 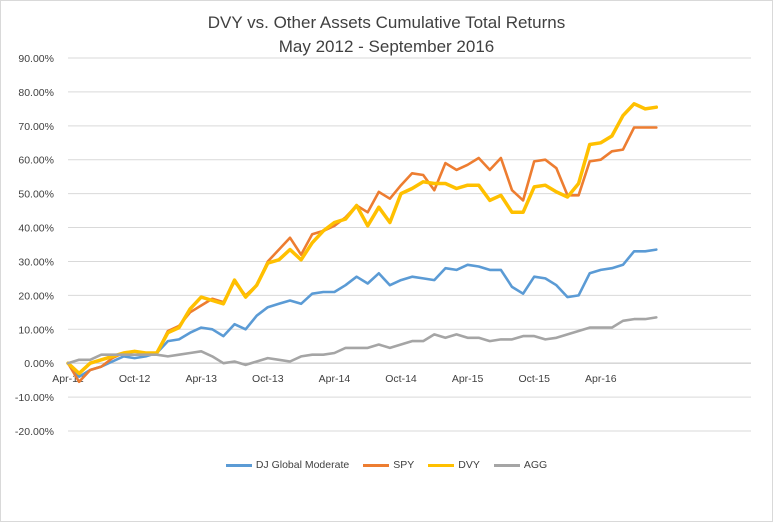 What do you see at coordinates (36, 195) in the screenshot?
I see `y-tick-label: 50.00%` at bounding box center [36, 195].